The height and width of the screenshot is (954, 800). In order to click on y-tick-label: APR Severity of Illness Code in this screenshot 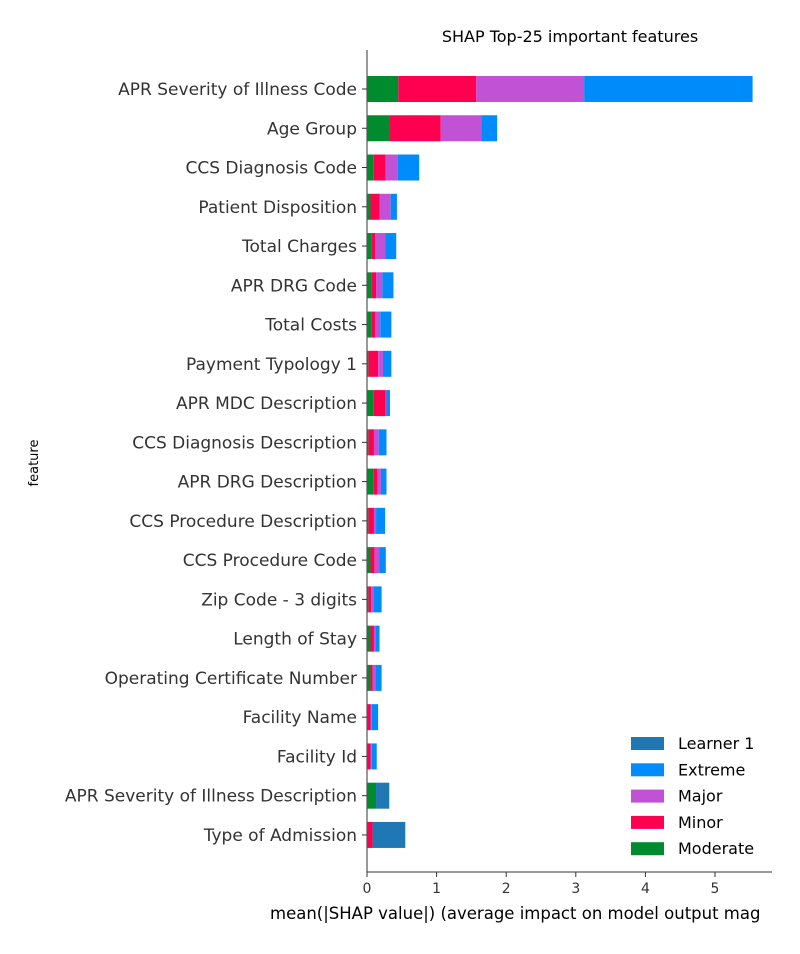, I will do `click(237, 90)`.